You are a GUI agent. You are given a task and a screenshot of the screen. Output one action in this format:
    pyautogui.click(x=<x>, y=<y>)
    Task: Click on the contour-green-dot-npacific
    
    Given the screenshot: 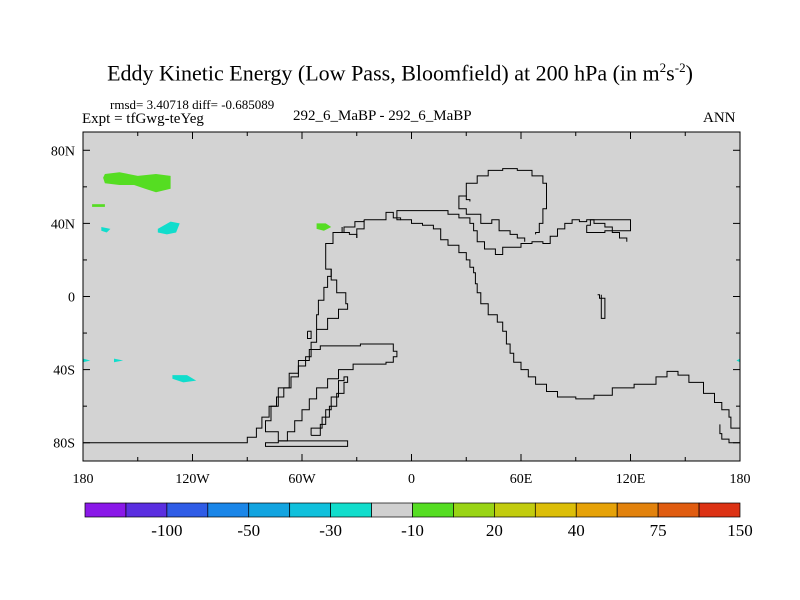 What is the action you would take?
    pyautogui.click(x=98, y=205)
    